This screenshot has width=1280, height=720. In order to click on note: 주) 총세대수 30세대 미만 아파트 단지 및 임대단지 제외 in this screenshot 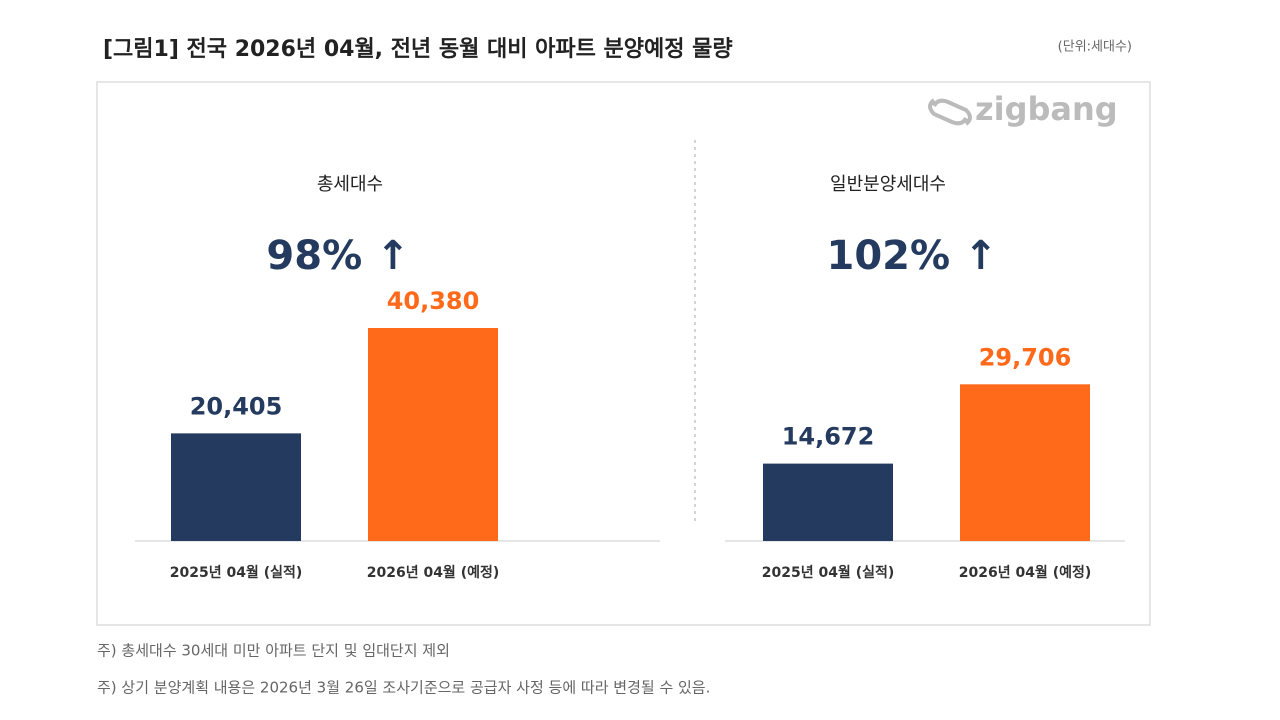, I will do `click(273, 651)`.